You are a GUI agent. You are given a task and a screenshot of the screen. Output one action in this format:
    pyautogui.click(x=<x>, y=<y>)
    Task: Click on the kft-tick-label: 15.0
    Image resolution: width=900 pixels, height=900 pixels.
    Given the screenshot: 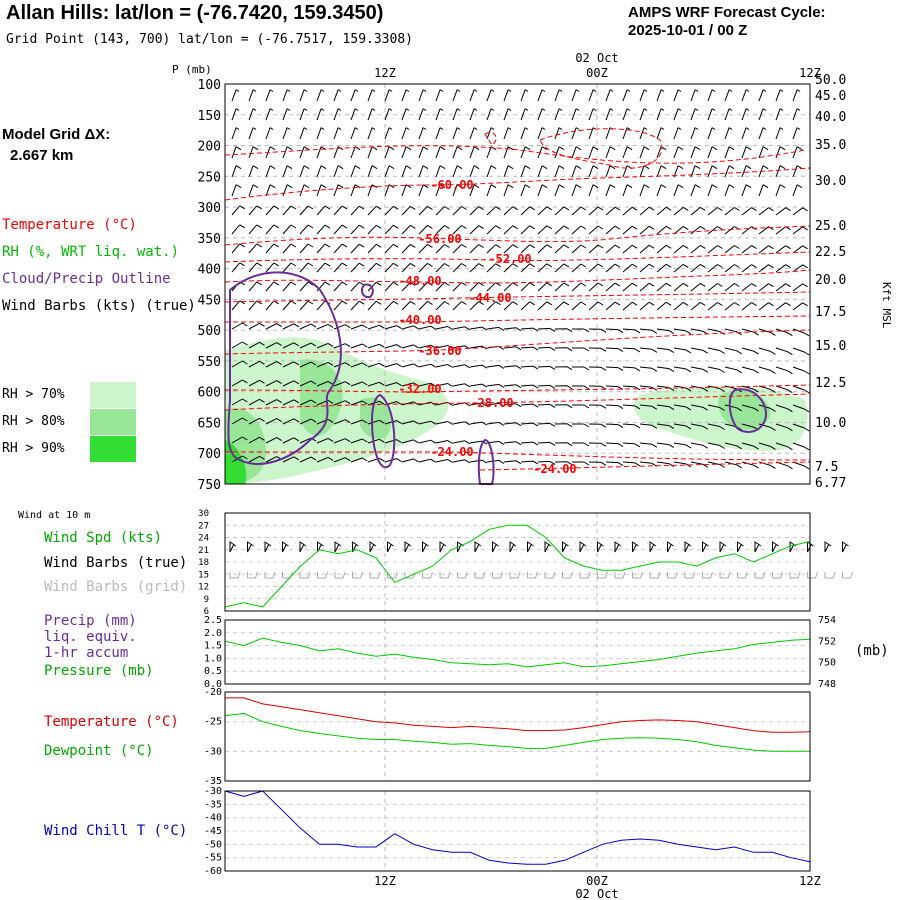 What is the action you would take?
    pyautogui.click(x=830, y=346)
    